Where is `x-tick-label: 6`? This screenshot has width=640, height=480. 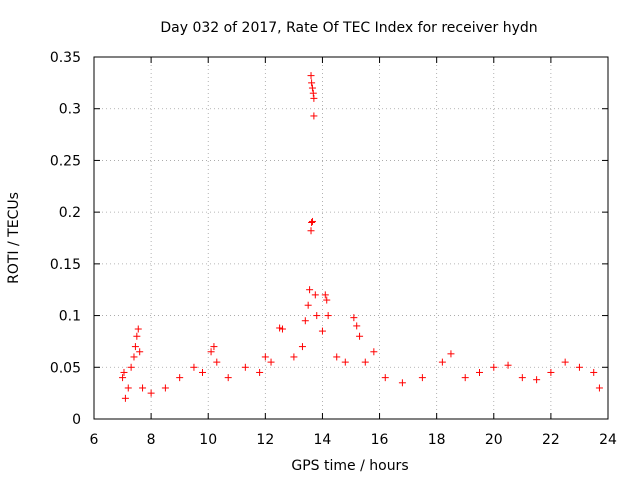
x-tick-label: 6 is located at coordinates (94, 440).